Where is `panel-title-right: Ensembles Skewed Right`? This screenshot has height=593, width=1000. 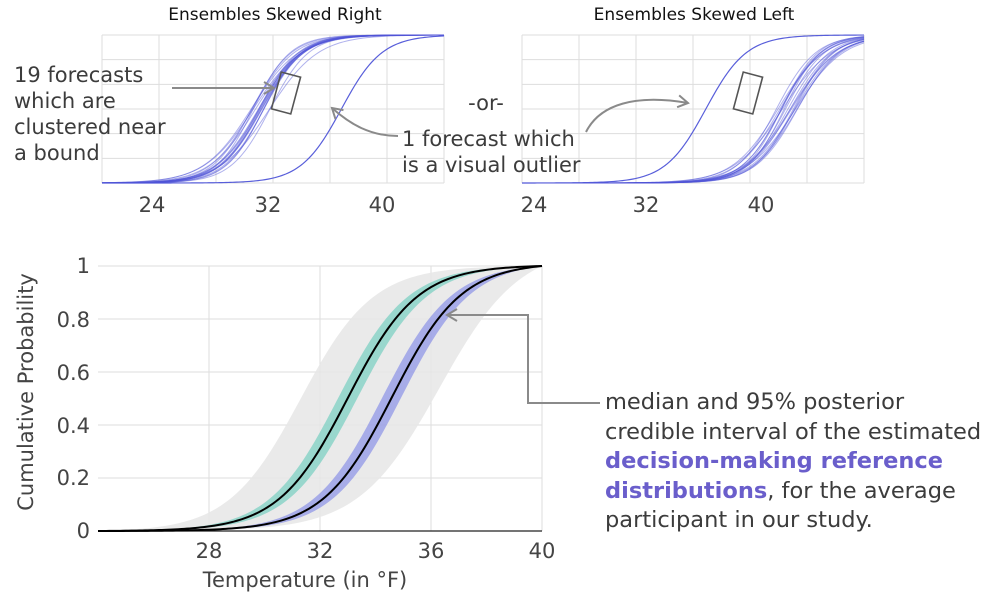 panel-title-right: Ensembles Skewed Right is located at coordinates (275, 15).